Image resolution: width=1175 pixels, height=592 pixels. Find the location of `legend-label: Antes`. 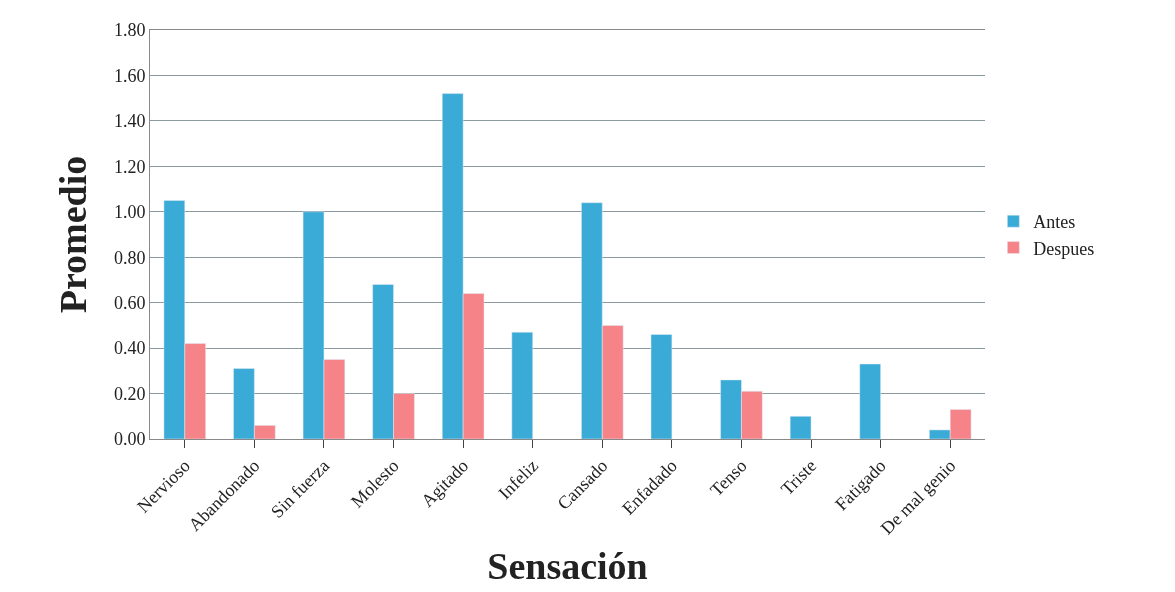

legend-label: Antes is located at coordinates (1054, 222).